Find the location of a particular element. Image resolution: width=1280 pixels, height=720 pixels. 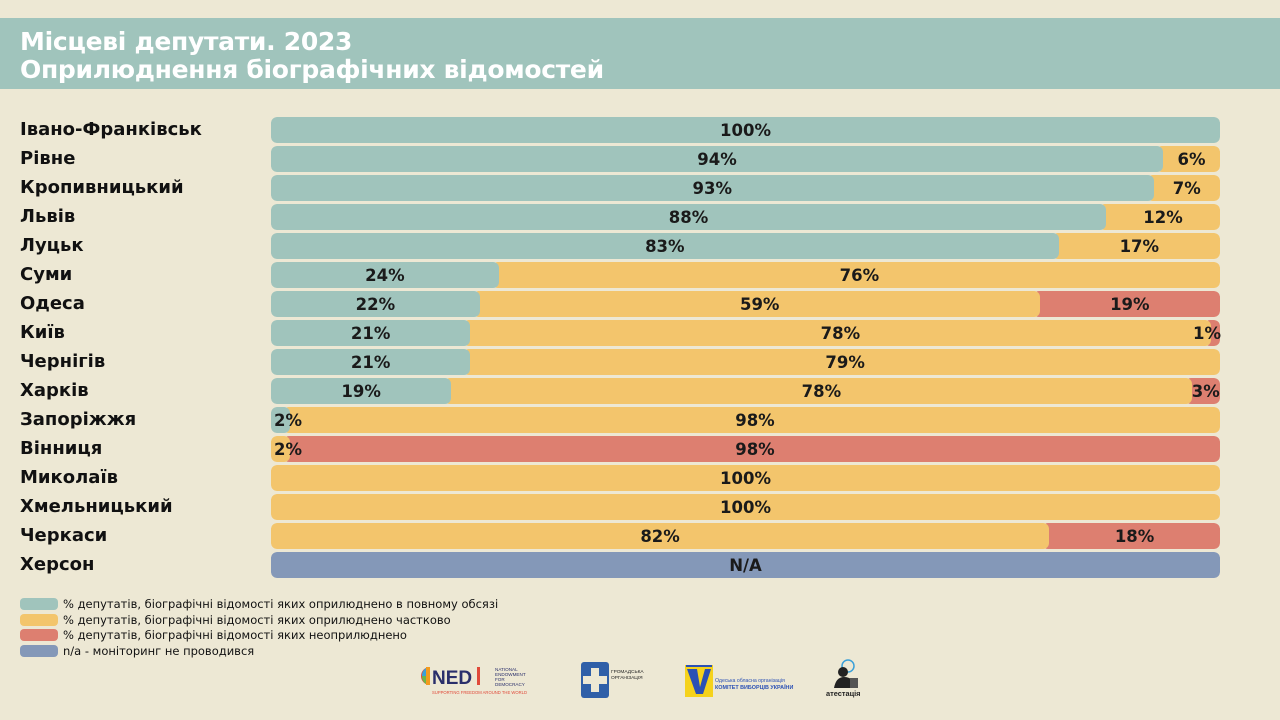

svg-text: атестація is located at coordinates (843, 693).